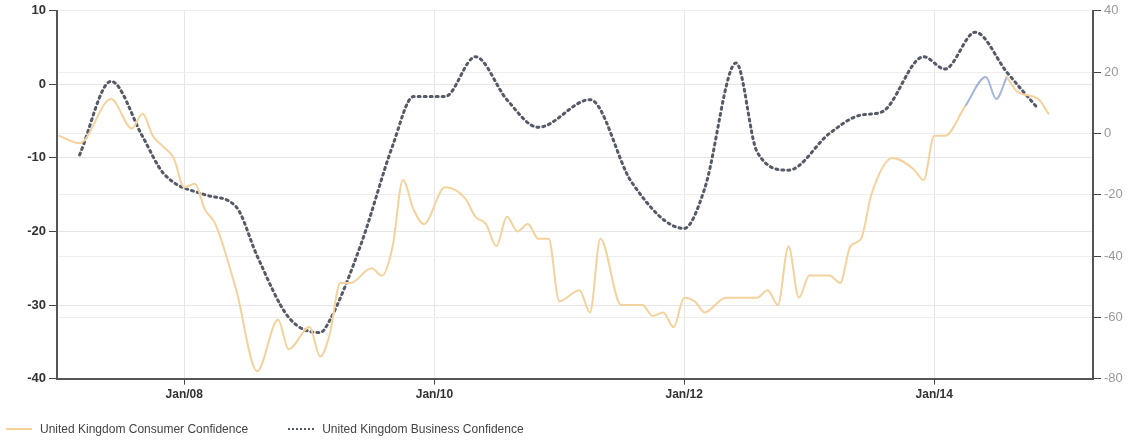  What do you see at coordinates (1113, 378) in the screenshot?
I see `y2-tick-label: -80` at bounding box center [1113, 378].